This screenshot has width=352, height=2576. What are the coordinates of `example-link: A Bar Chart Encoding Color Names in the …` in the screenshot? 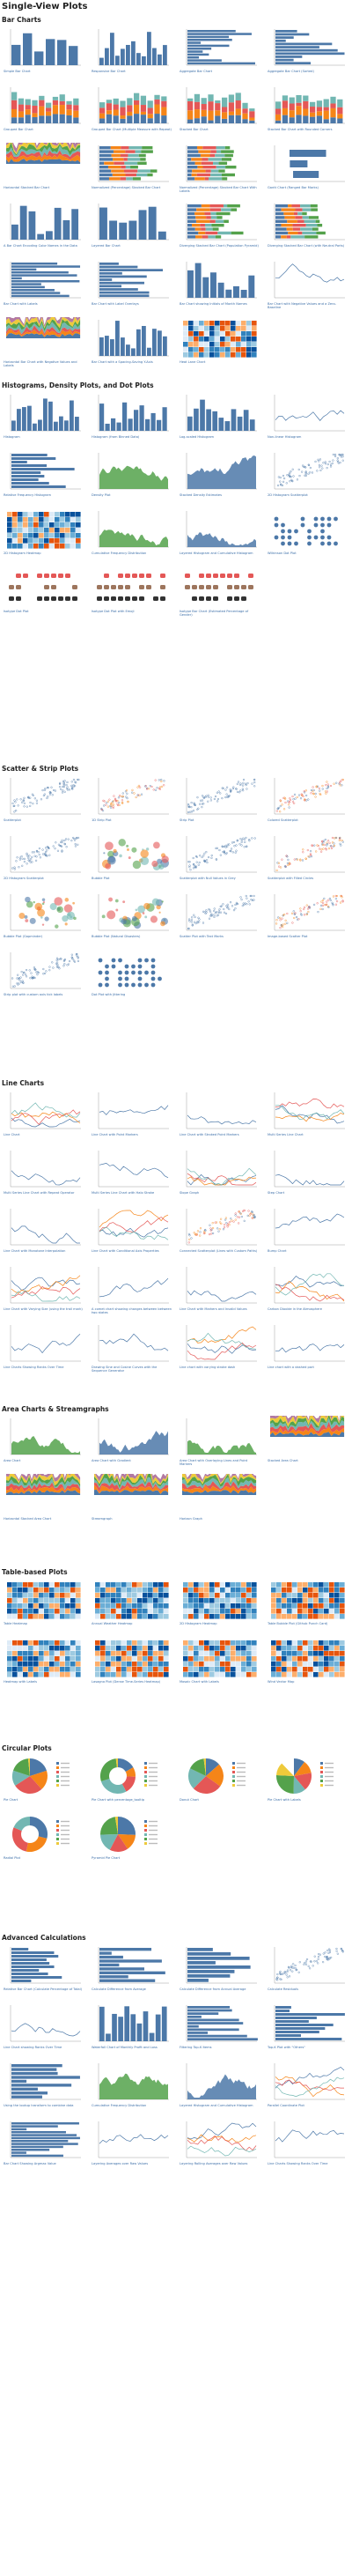 It's located at (40, 246).